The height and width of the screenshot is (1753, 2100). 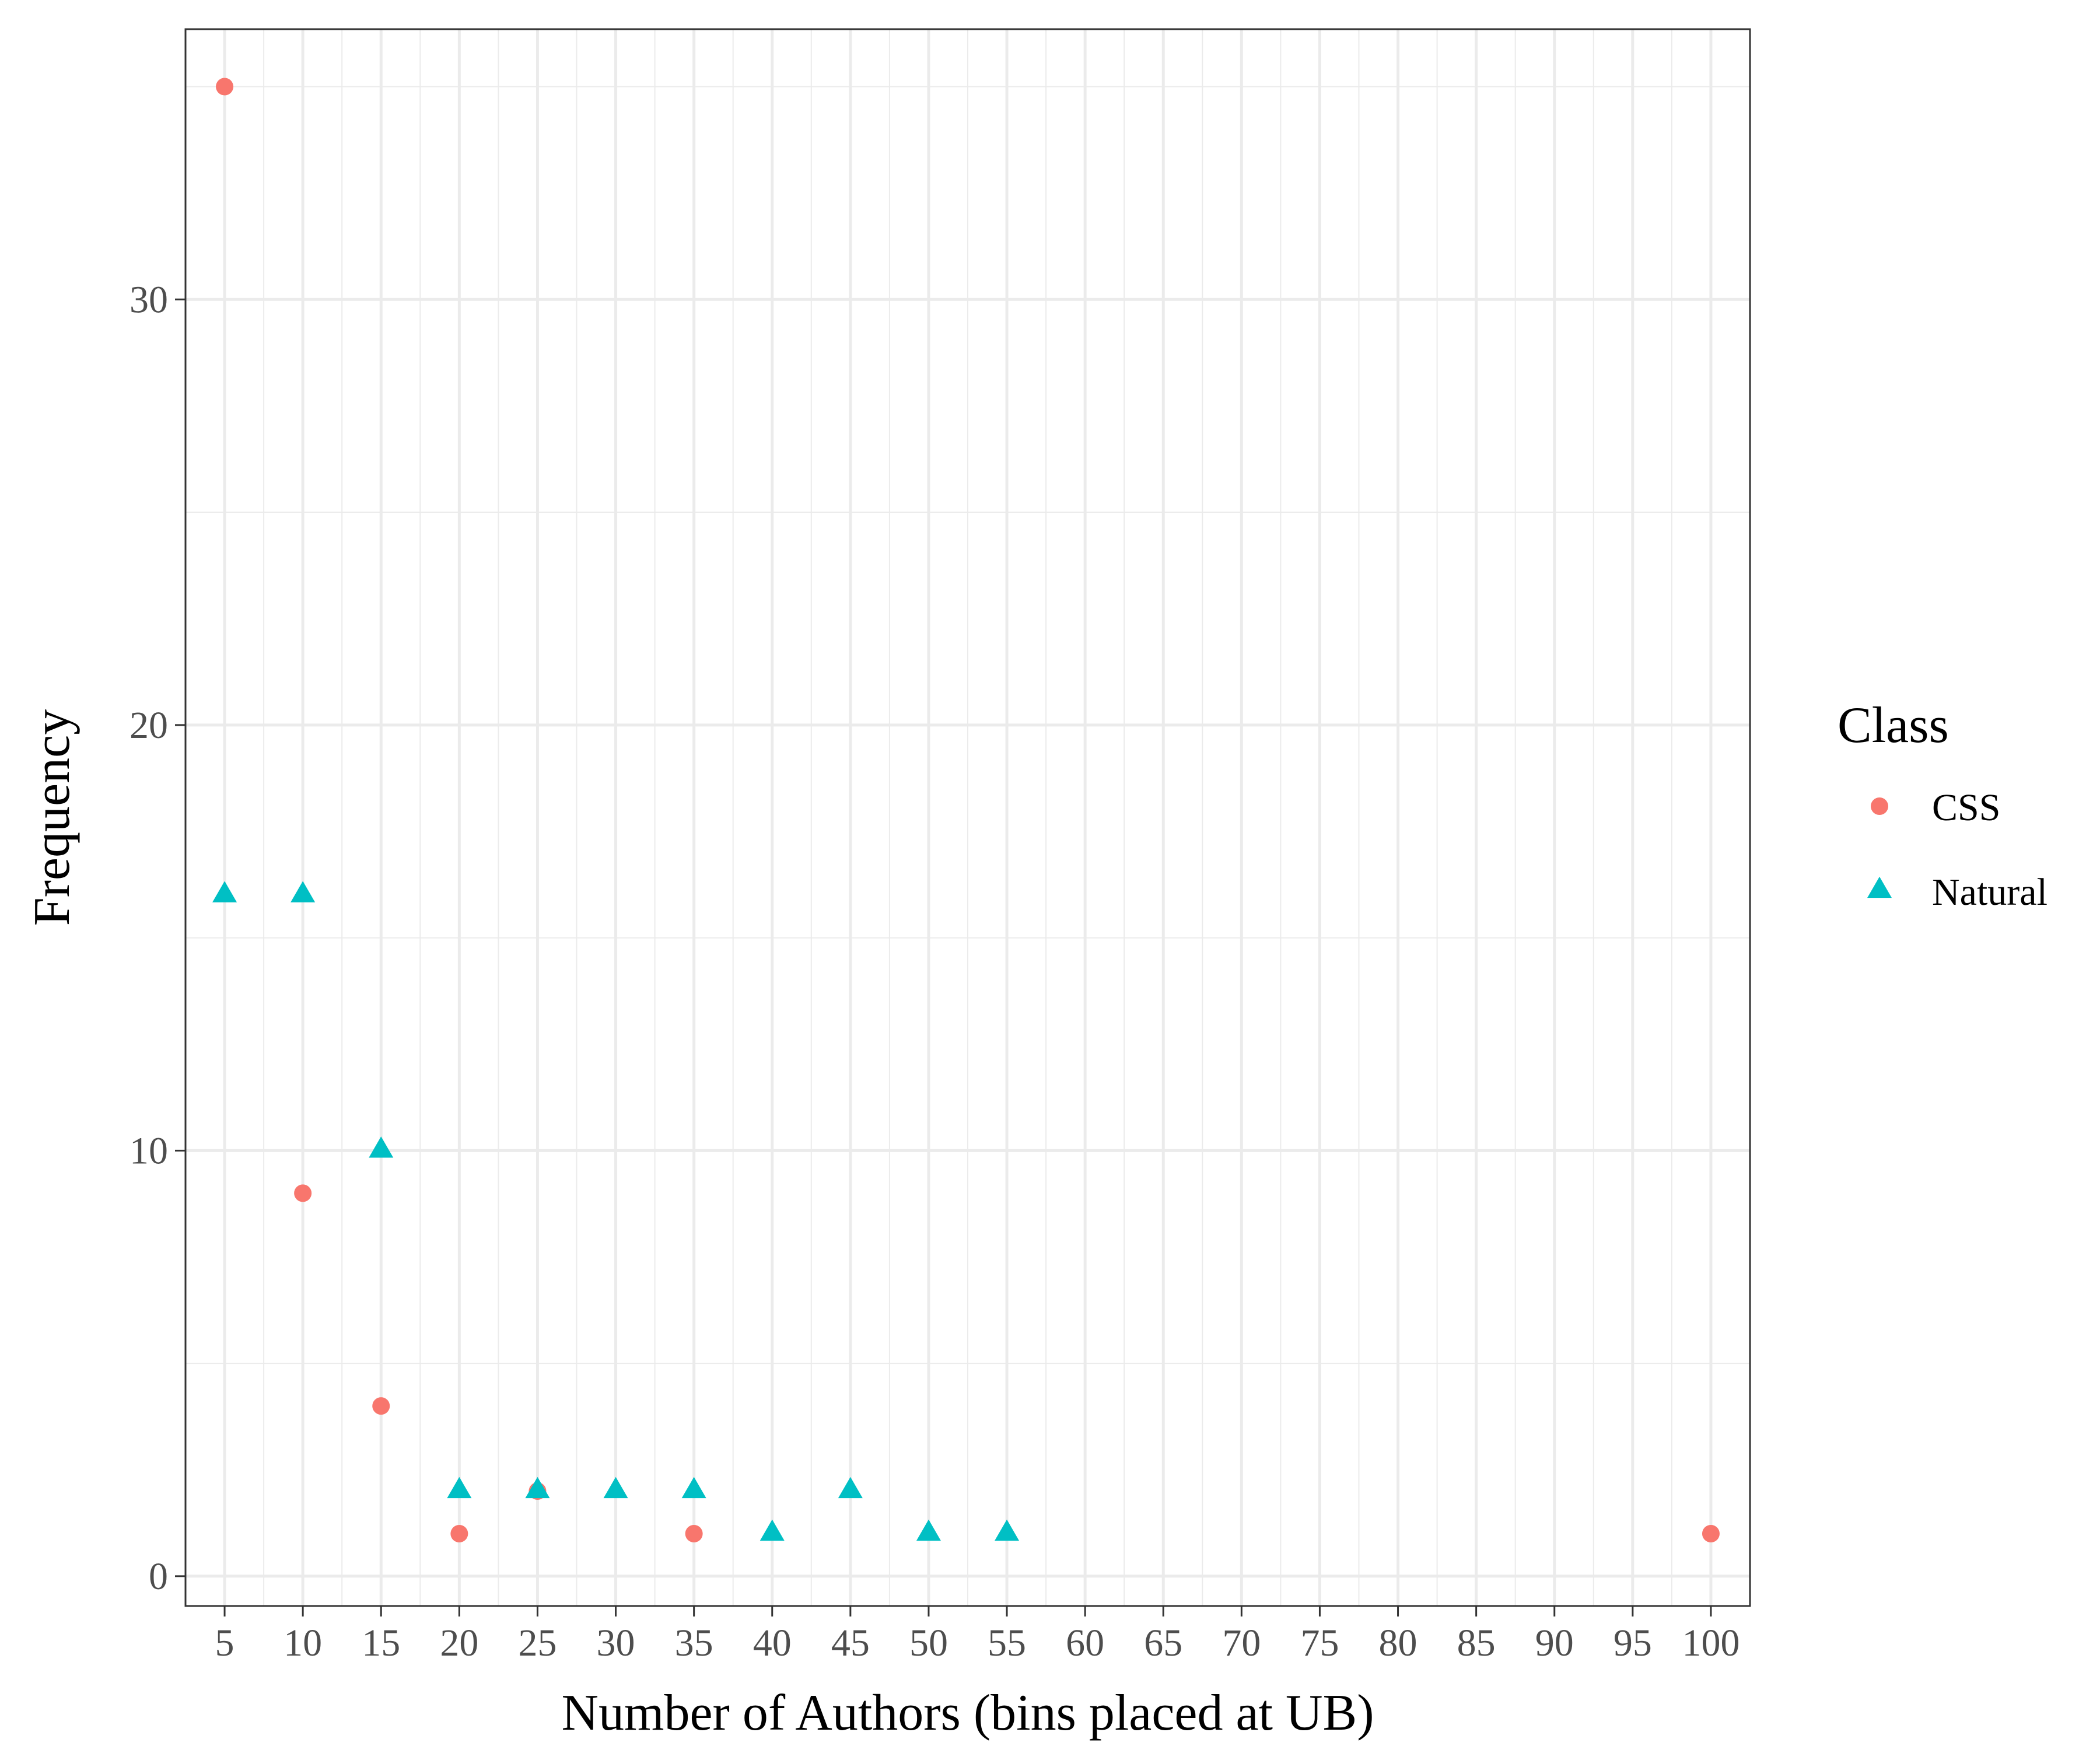 What do you see at coordinates (1007, 1643) in the screenshot?
I see `x-tick-label: 55` at bounding box center [1007, 1643].